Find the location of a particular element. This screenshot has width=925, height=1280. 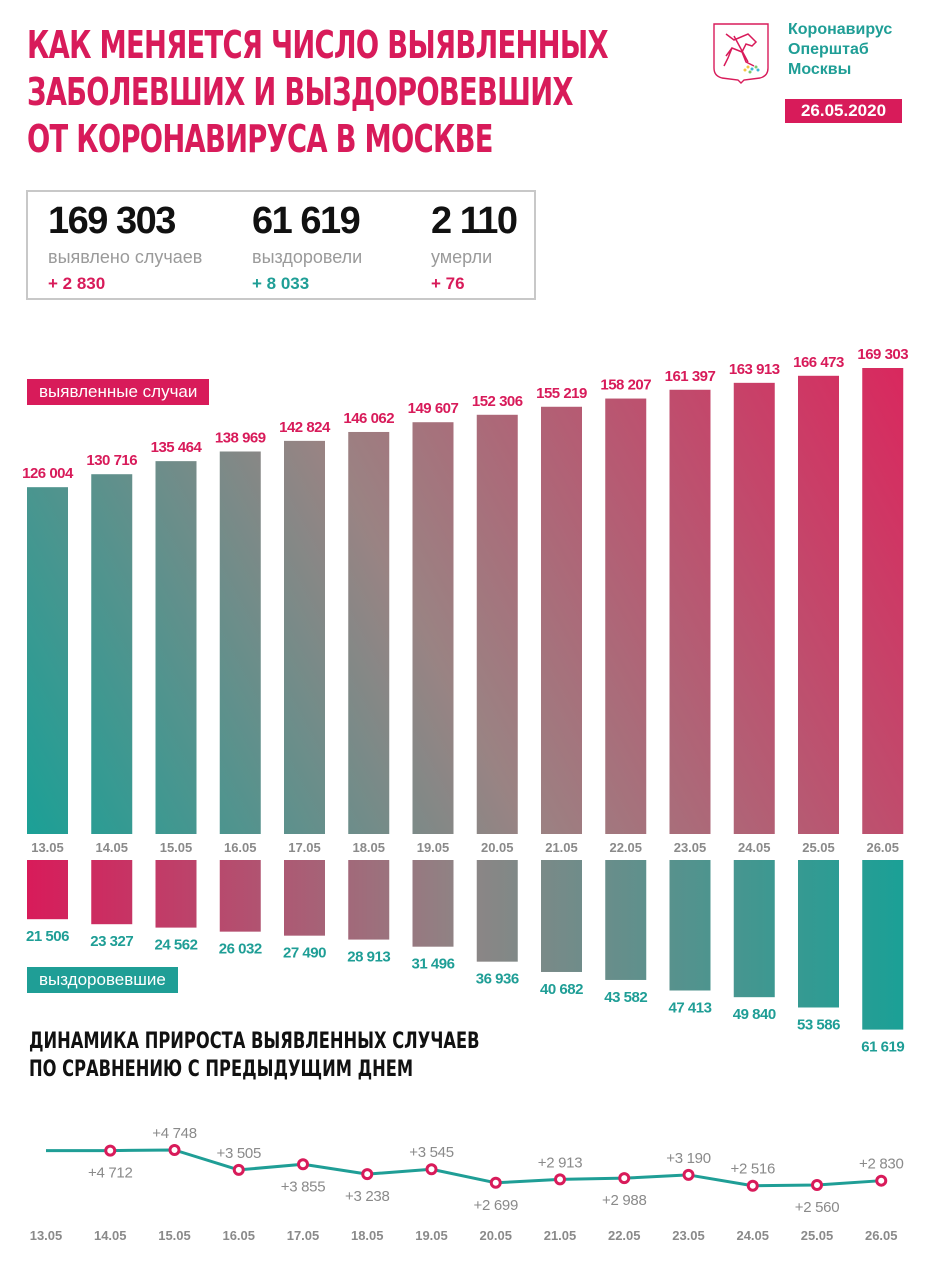

stat-delta: + 8 033 is located at coordinates (281, 283).